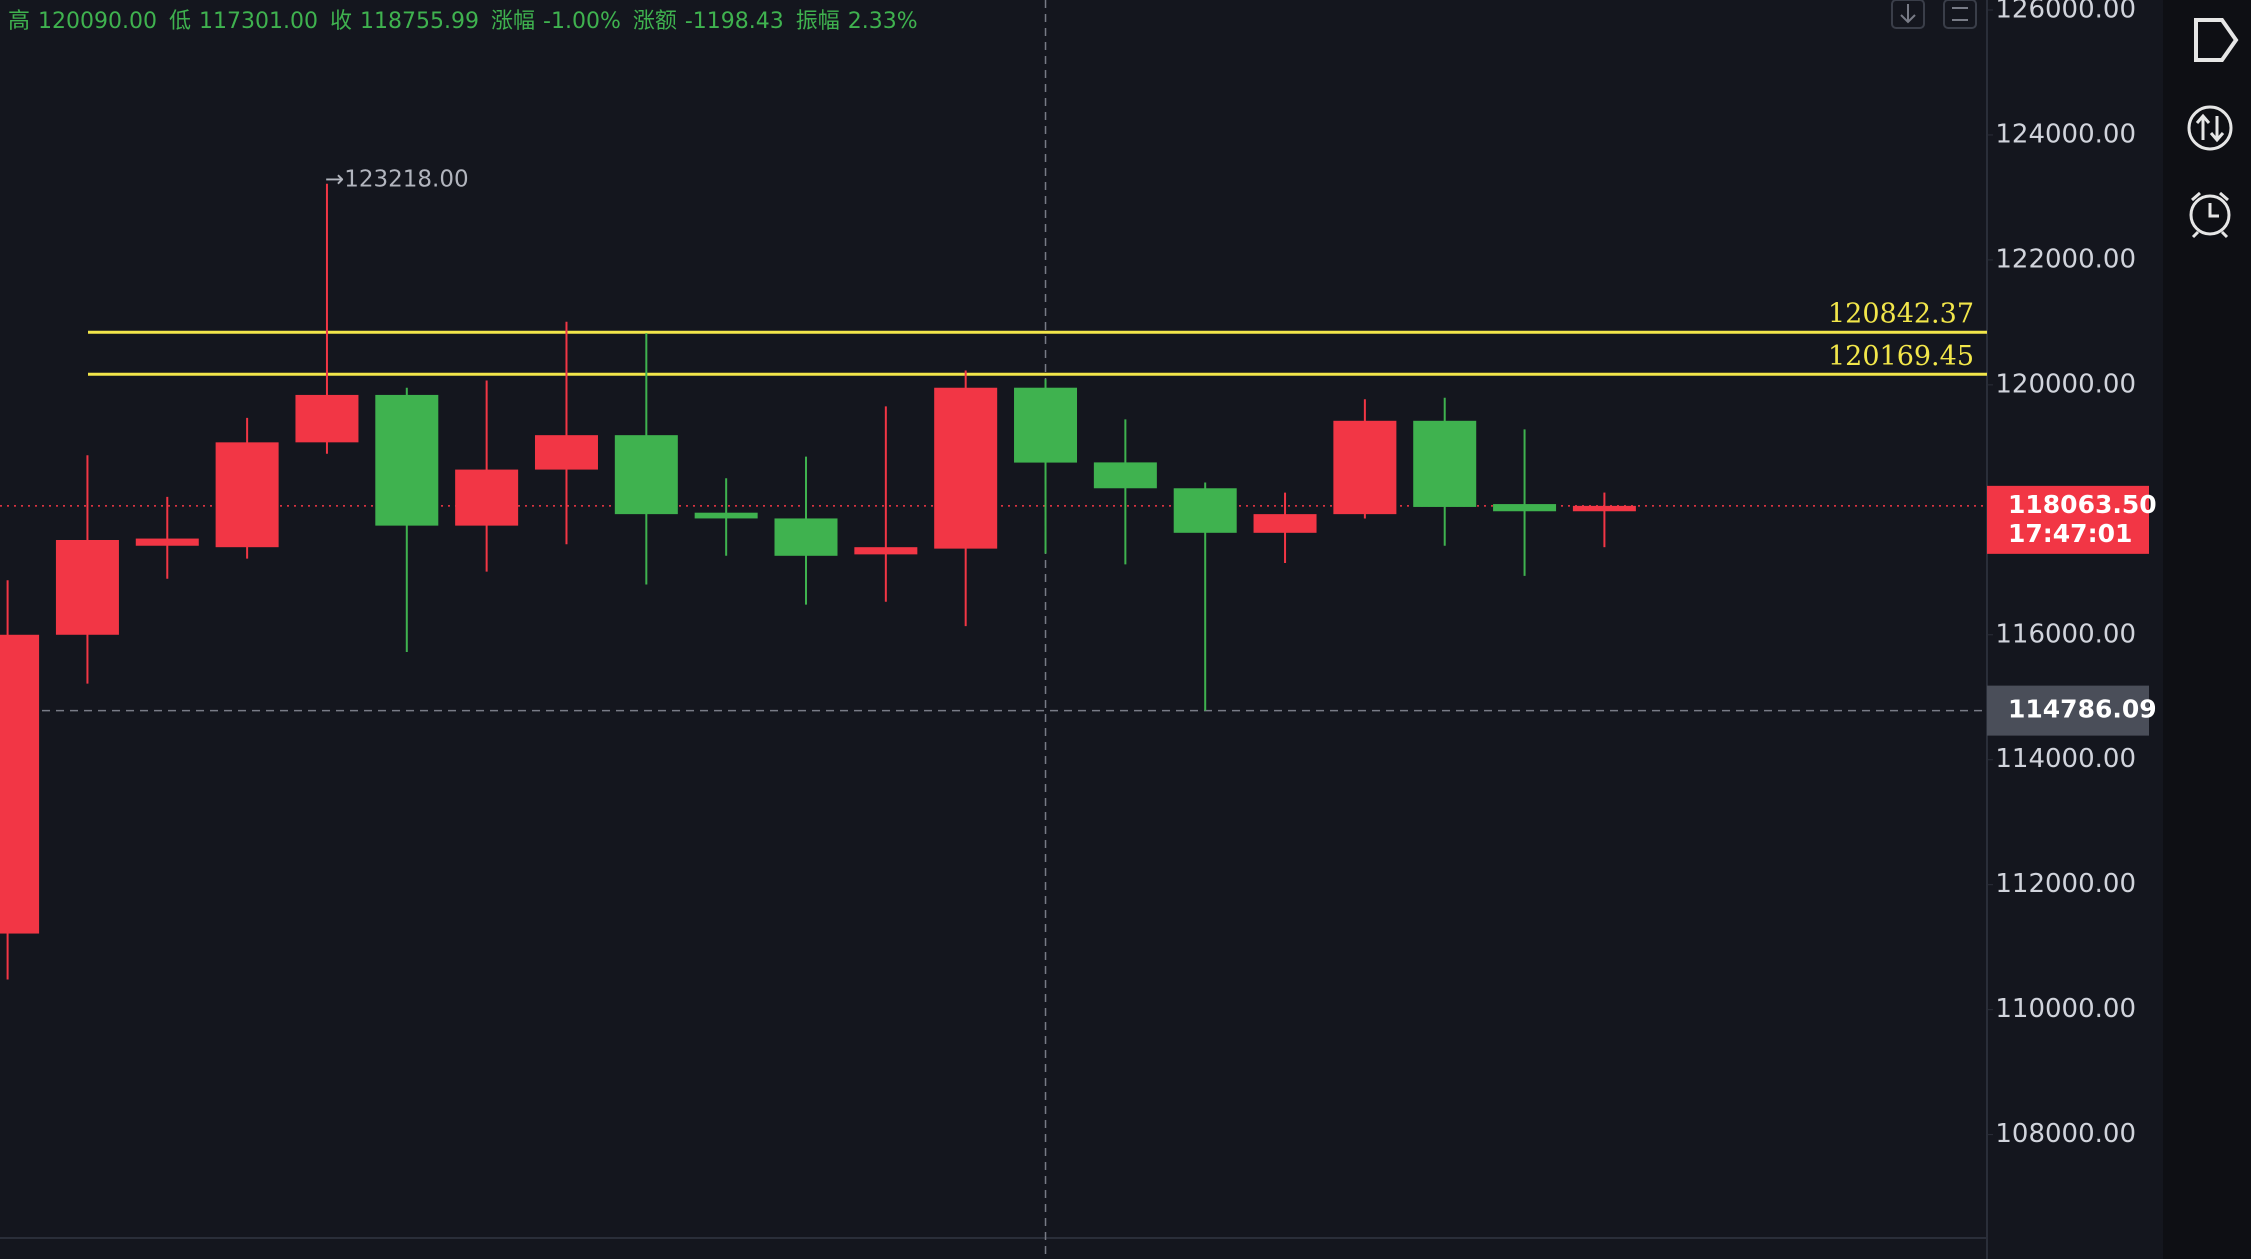 The width and height of the screenshot is (2251, 1259). I want to click on header-value: -1198.43, so click(734, 21).